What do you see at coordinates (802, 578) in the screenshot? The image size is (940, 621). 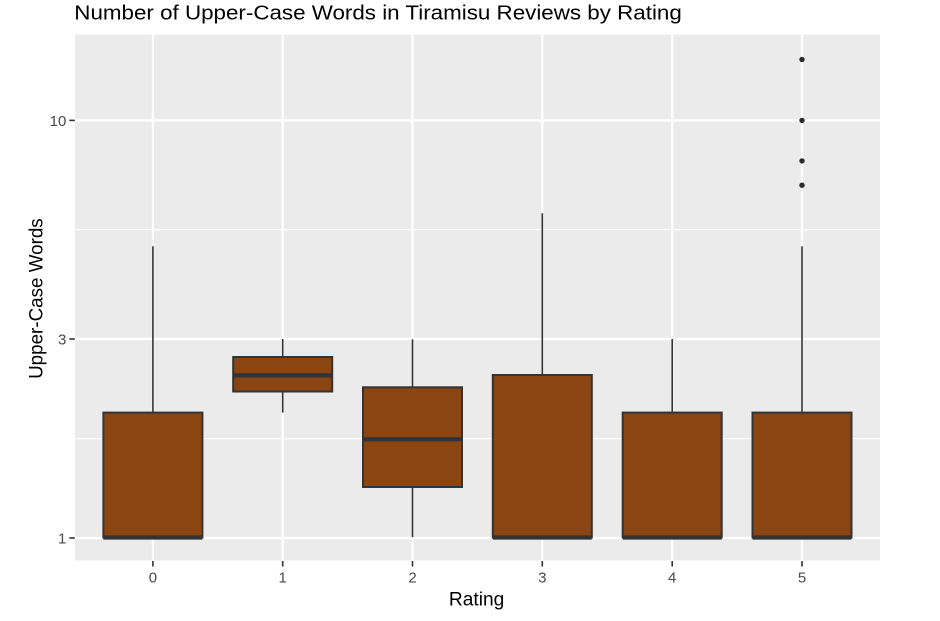 I see `svg-text: 5` at bounding box center [802, 578].